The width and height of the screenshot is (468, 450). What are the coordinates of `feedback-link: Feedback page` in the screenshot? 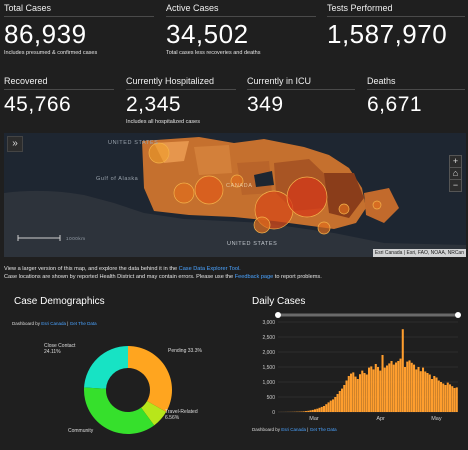 It's located at (254, 277).